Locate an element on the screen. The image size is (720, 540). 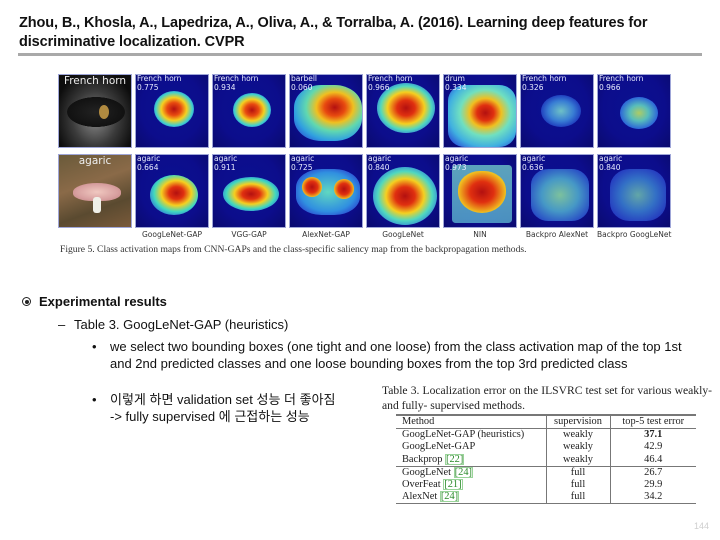
photo-french-horn: French horn is located at coordinates (95, 111).